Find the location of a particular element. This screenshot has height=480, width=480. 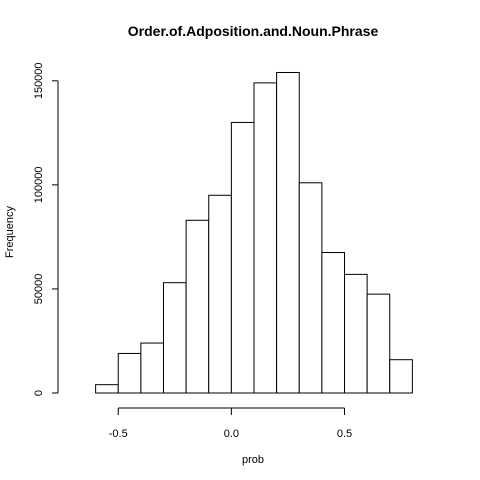

y-tick-label: 50000 is located at coordinates (39, 289).